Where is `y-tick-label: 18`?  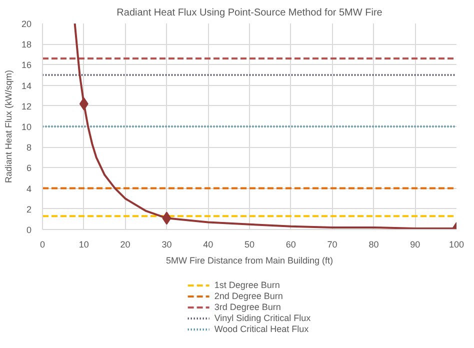 y-tick-label: 18 is located at coordinates (26, 45).